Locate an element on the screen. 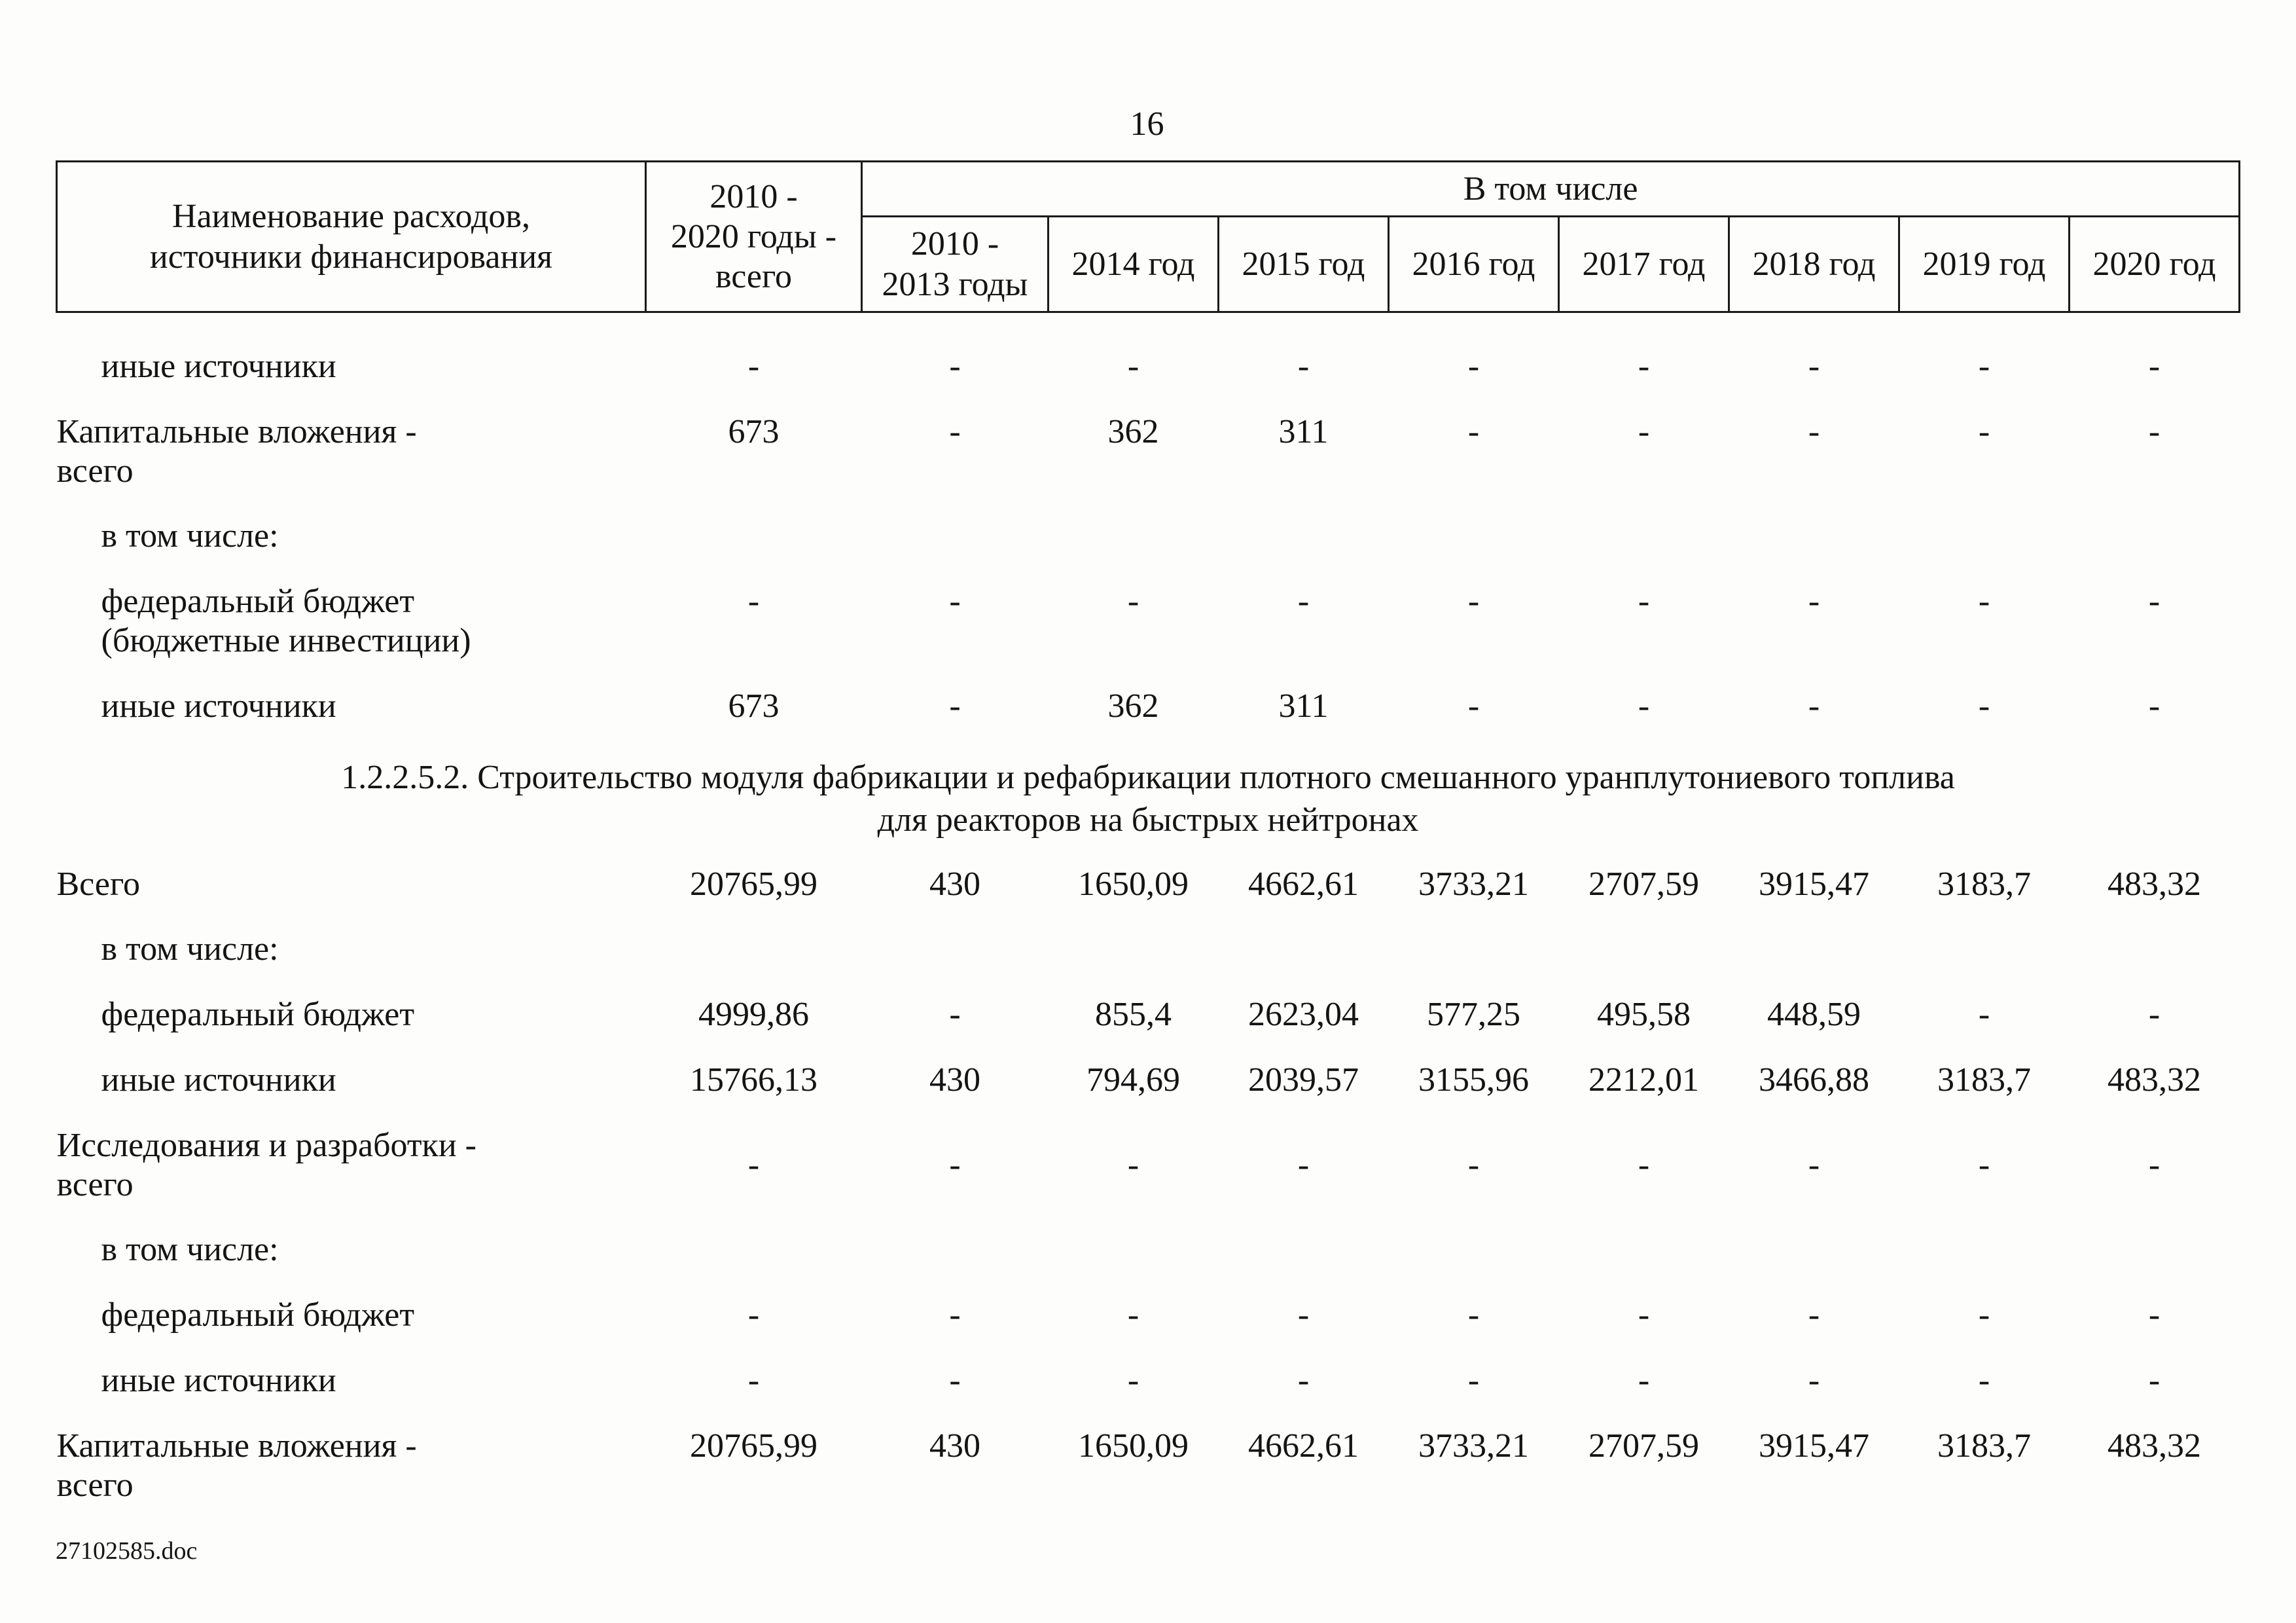 The image size is (2296, 1623). header-year-6: 2019 год is located at coordinates (1984, 264).